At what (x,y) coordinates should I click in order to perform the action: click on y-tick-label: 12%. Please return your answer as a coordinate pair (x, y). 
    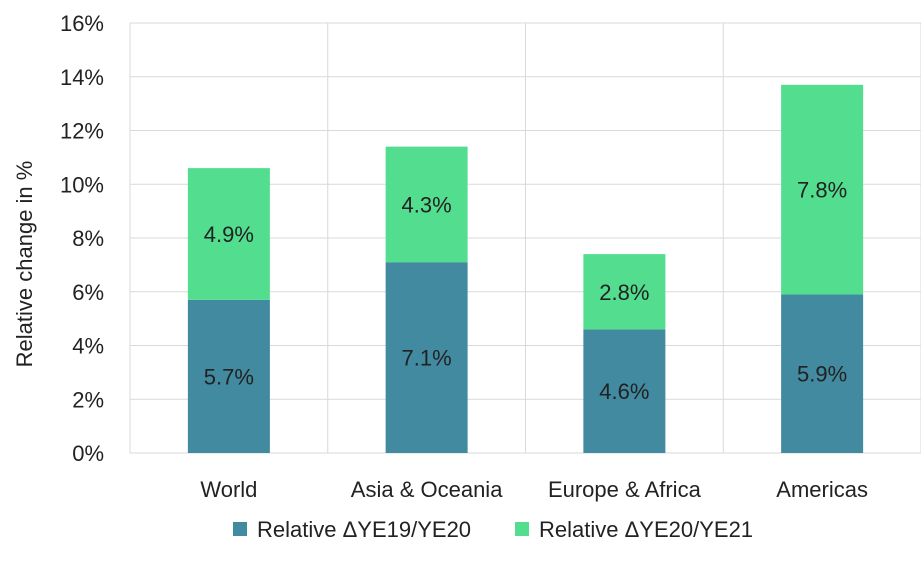
    Looking at the image, I should click on (82, 131).